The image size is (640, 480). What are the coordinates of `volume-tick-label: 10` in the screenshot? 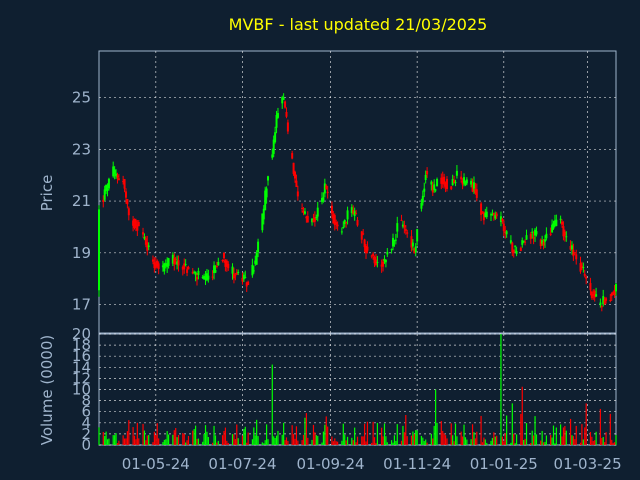 It's located at (81, 390).